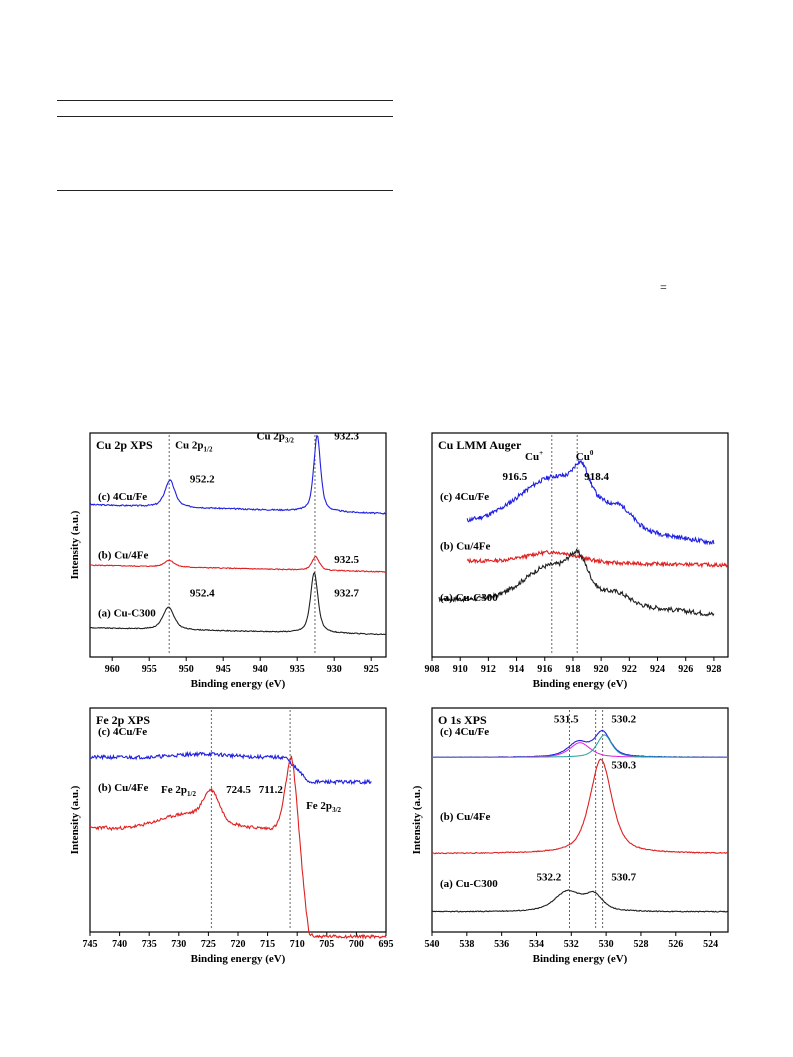 The height and width of the screenshot is (1057, 793). Describe the element at coordinates (606, 944) in the screenshot. I see `x-tick-label: 530` at that location.